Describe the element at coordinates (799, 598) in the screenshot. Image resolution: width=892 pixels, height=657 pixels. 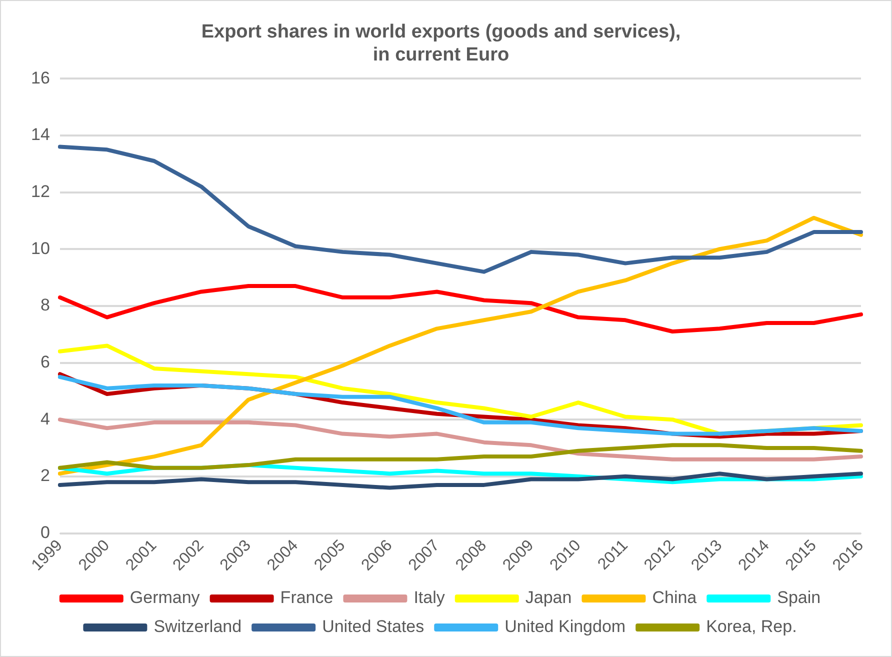
I see `legend-label: Spain` at that location.